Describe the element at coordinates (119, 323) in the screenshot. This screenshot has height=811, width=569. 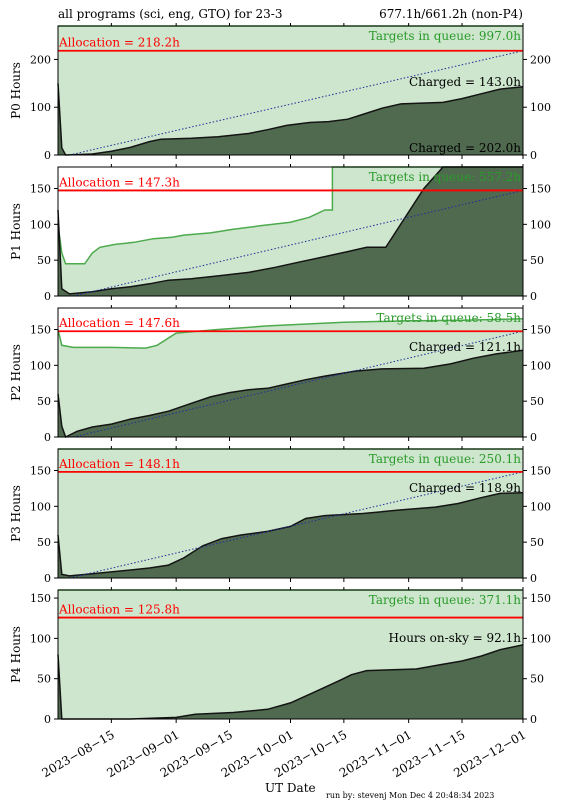
I see `allocation-label: Allocation = 147.6h` at that location.